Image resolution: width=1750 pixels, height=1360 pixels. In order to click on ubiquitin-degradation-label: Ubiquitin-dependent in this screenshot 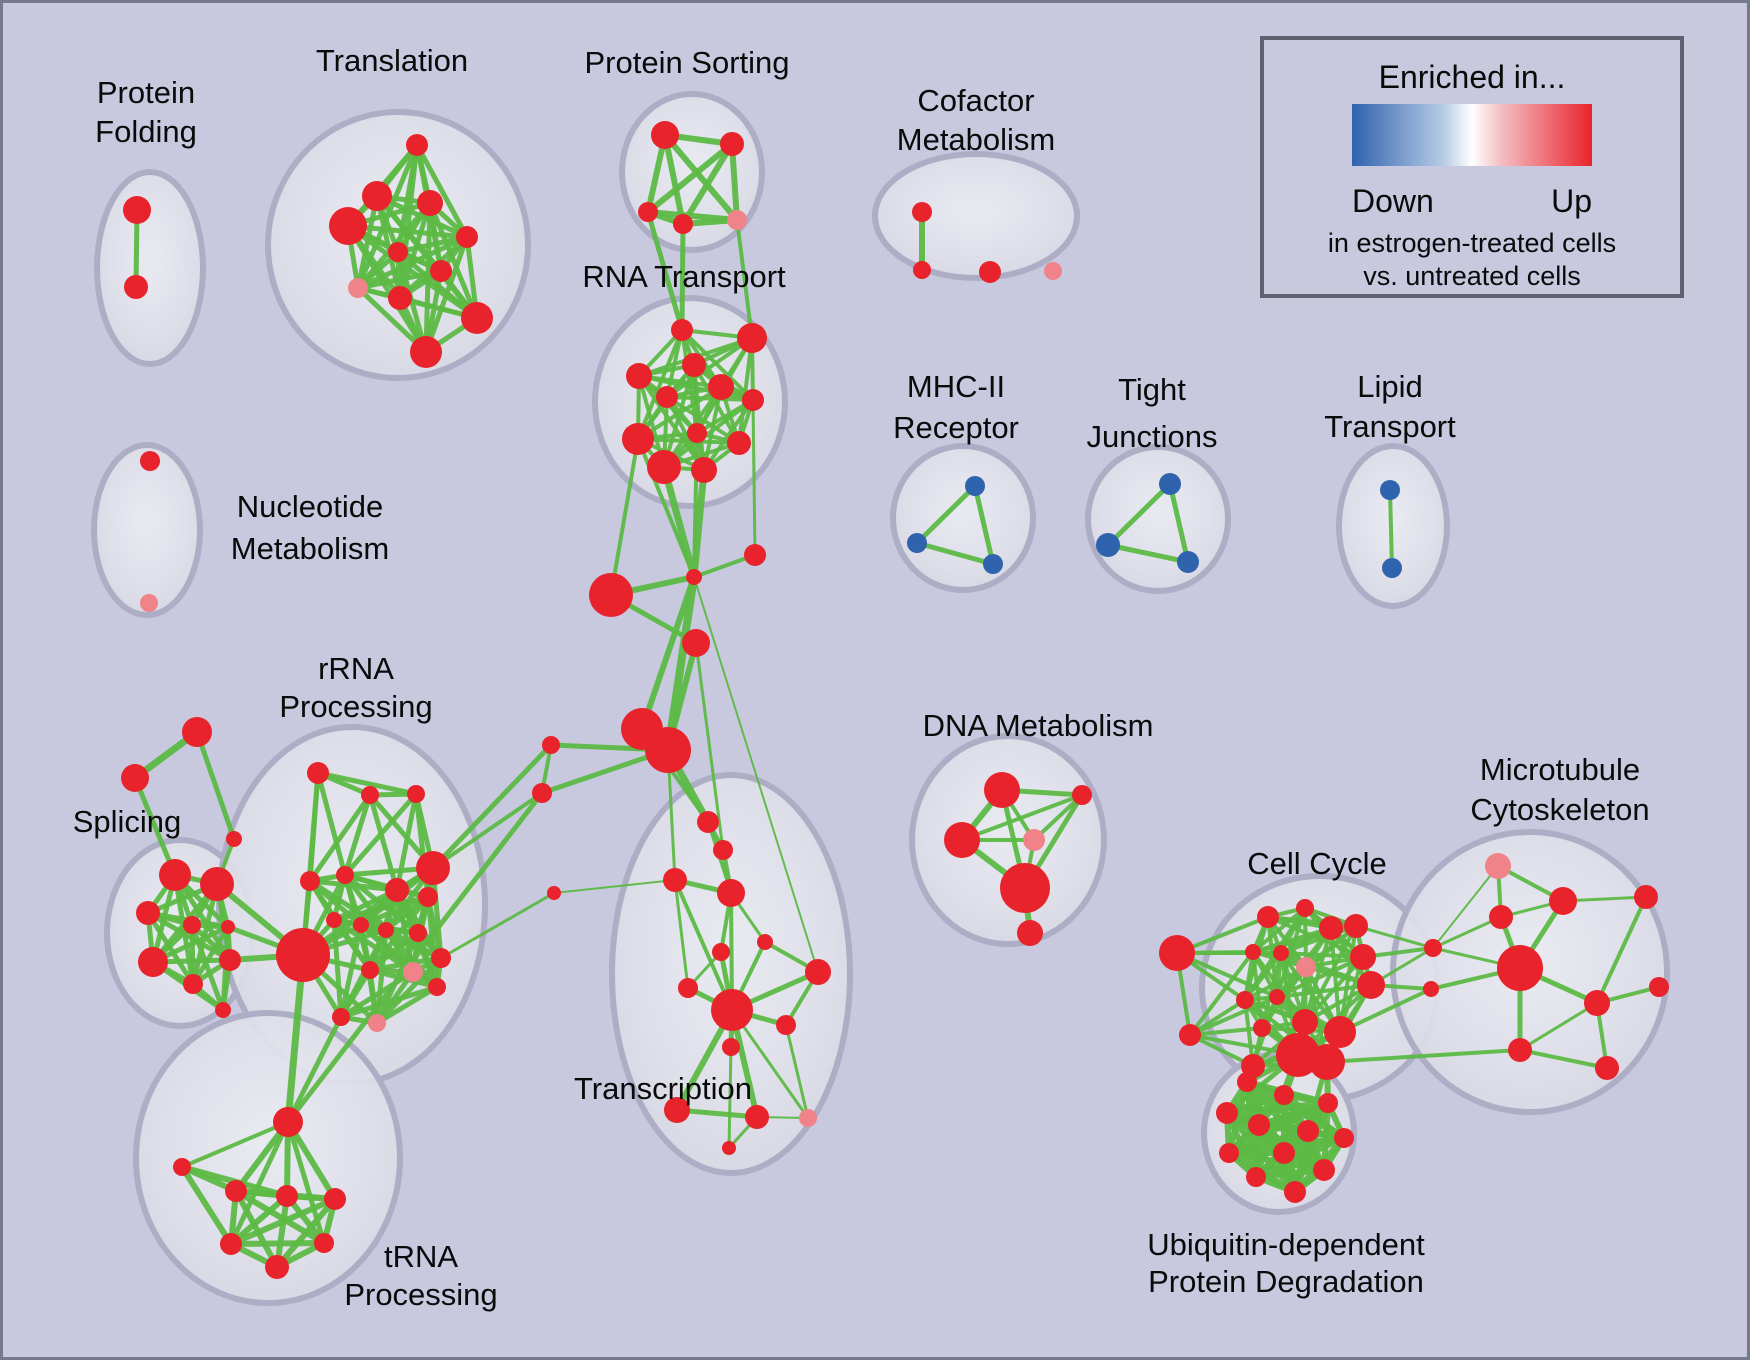, I will do `click(1286, 1244)`.